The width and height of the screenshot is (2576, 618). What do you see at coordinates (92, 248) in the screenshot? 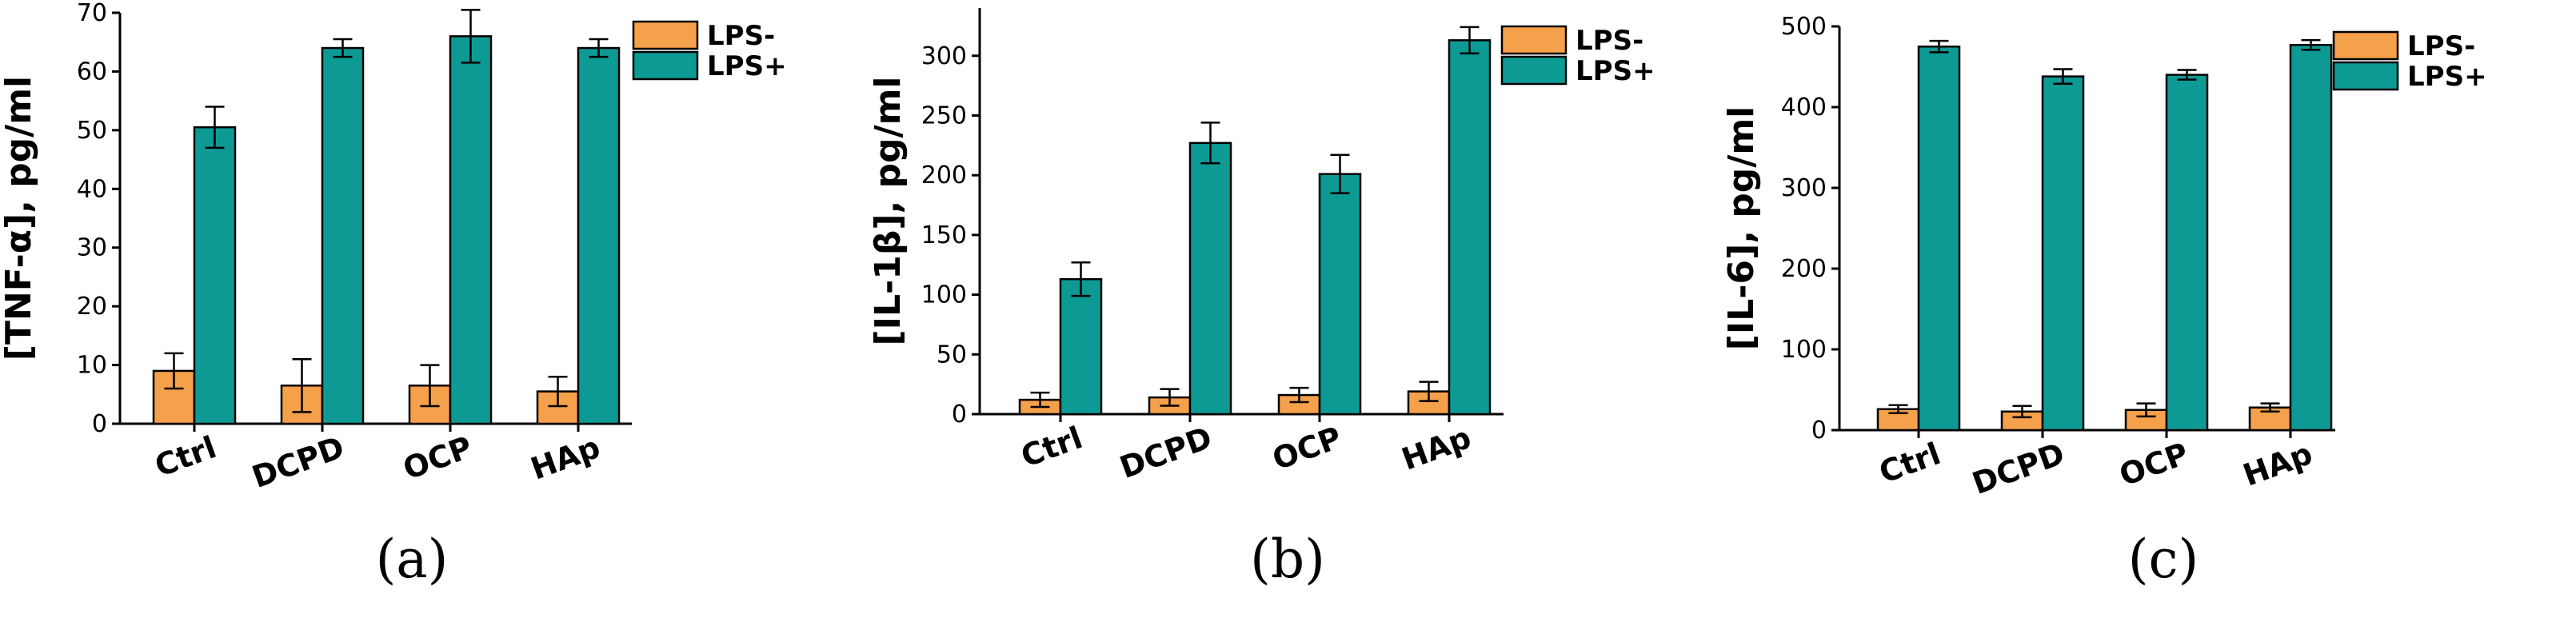
I see `y-tick-label: 30` at bounding box center [92, 248].